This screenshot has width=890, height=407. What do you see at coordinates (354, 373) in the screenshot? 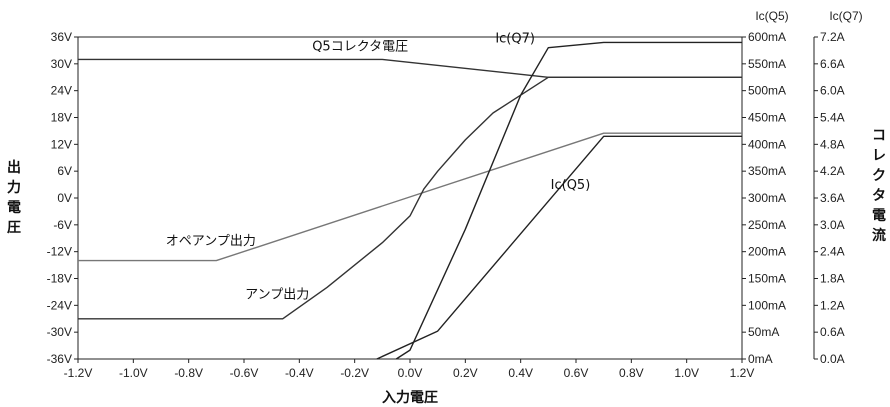
I see `x-tick-label: -0.2V` at bounding box center [354, 373].